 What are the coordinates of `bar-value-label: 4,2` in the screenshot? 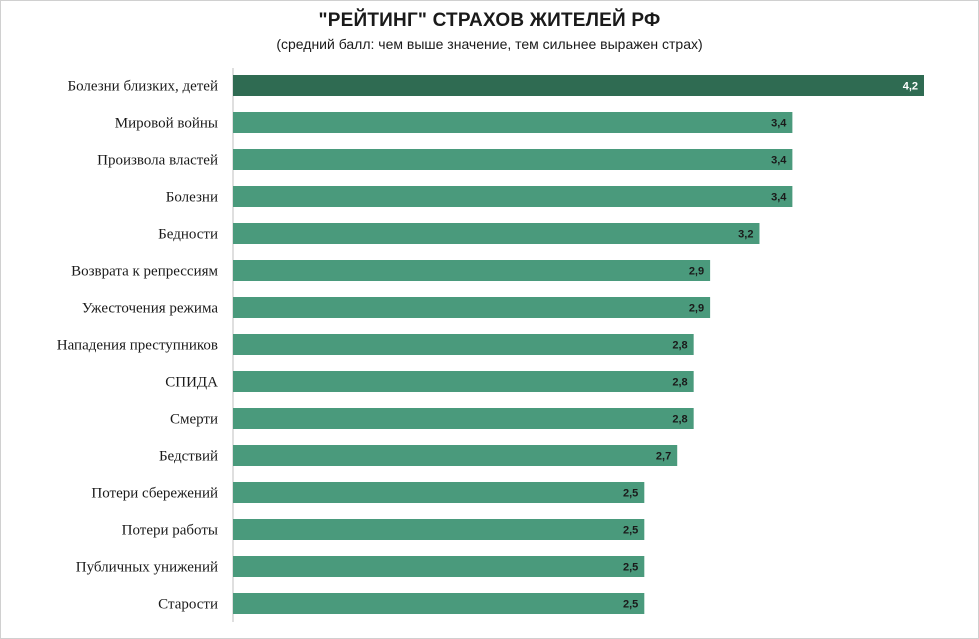 It's located at (910, 87).